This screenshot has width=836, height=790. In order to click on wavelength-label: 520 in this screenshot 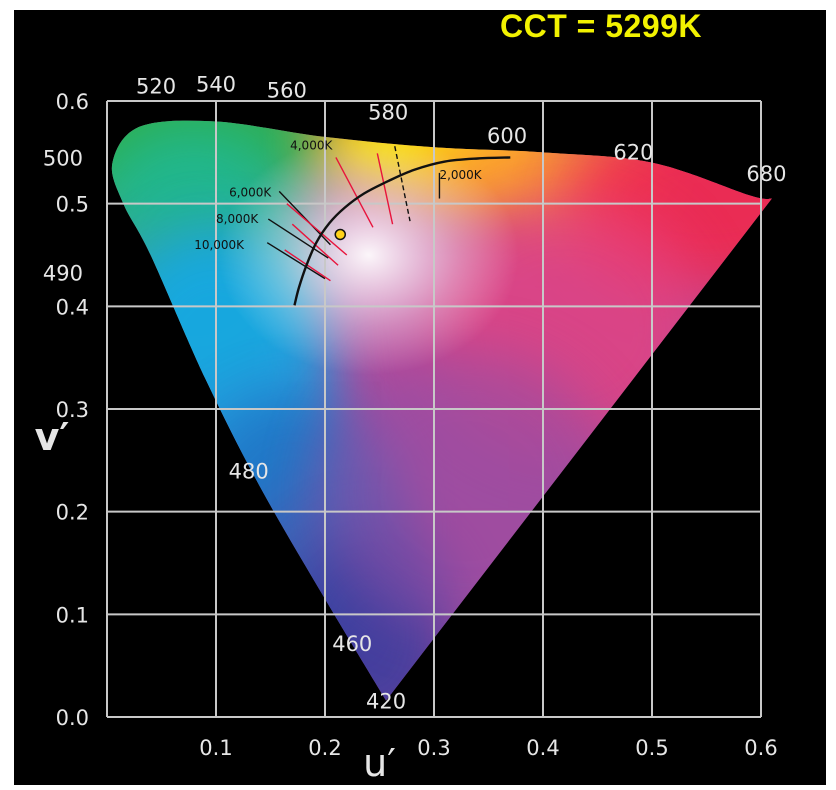, I will do `click(156, 87)`.